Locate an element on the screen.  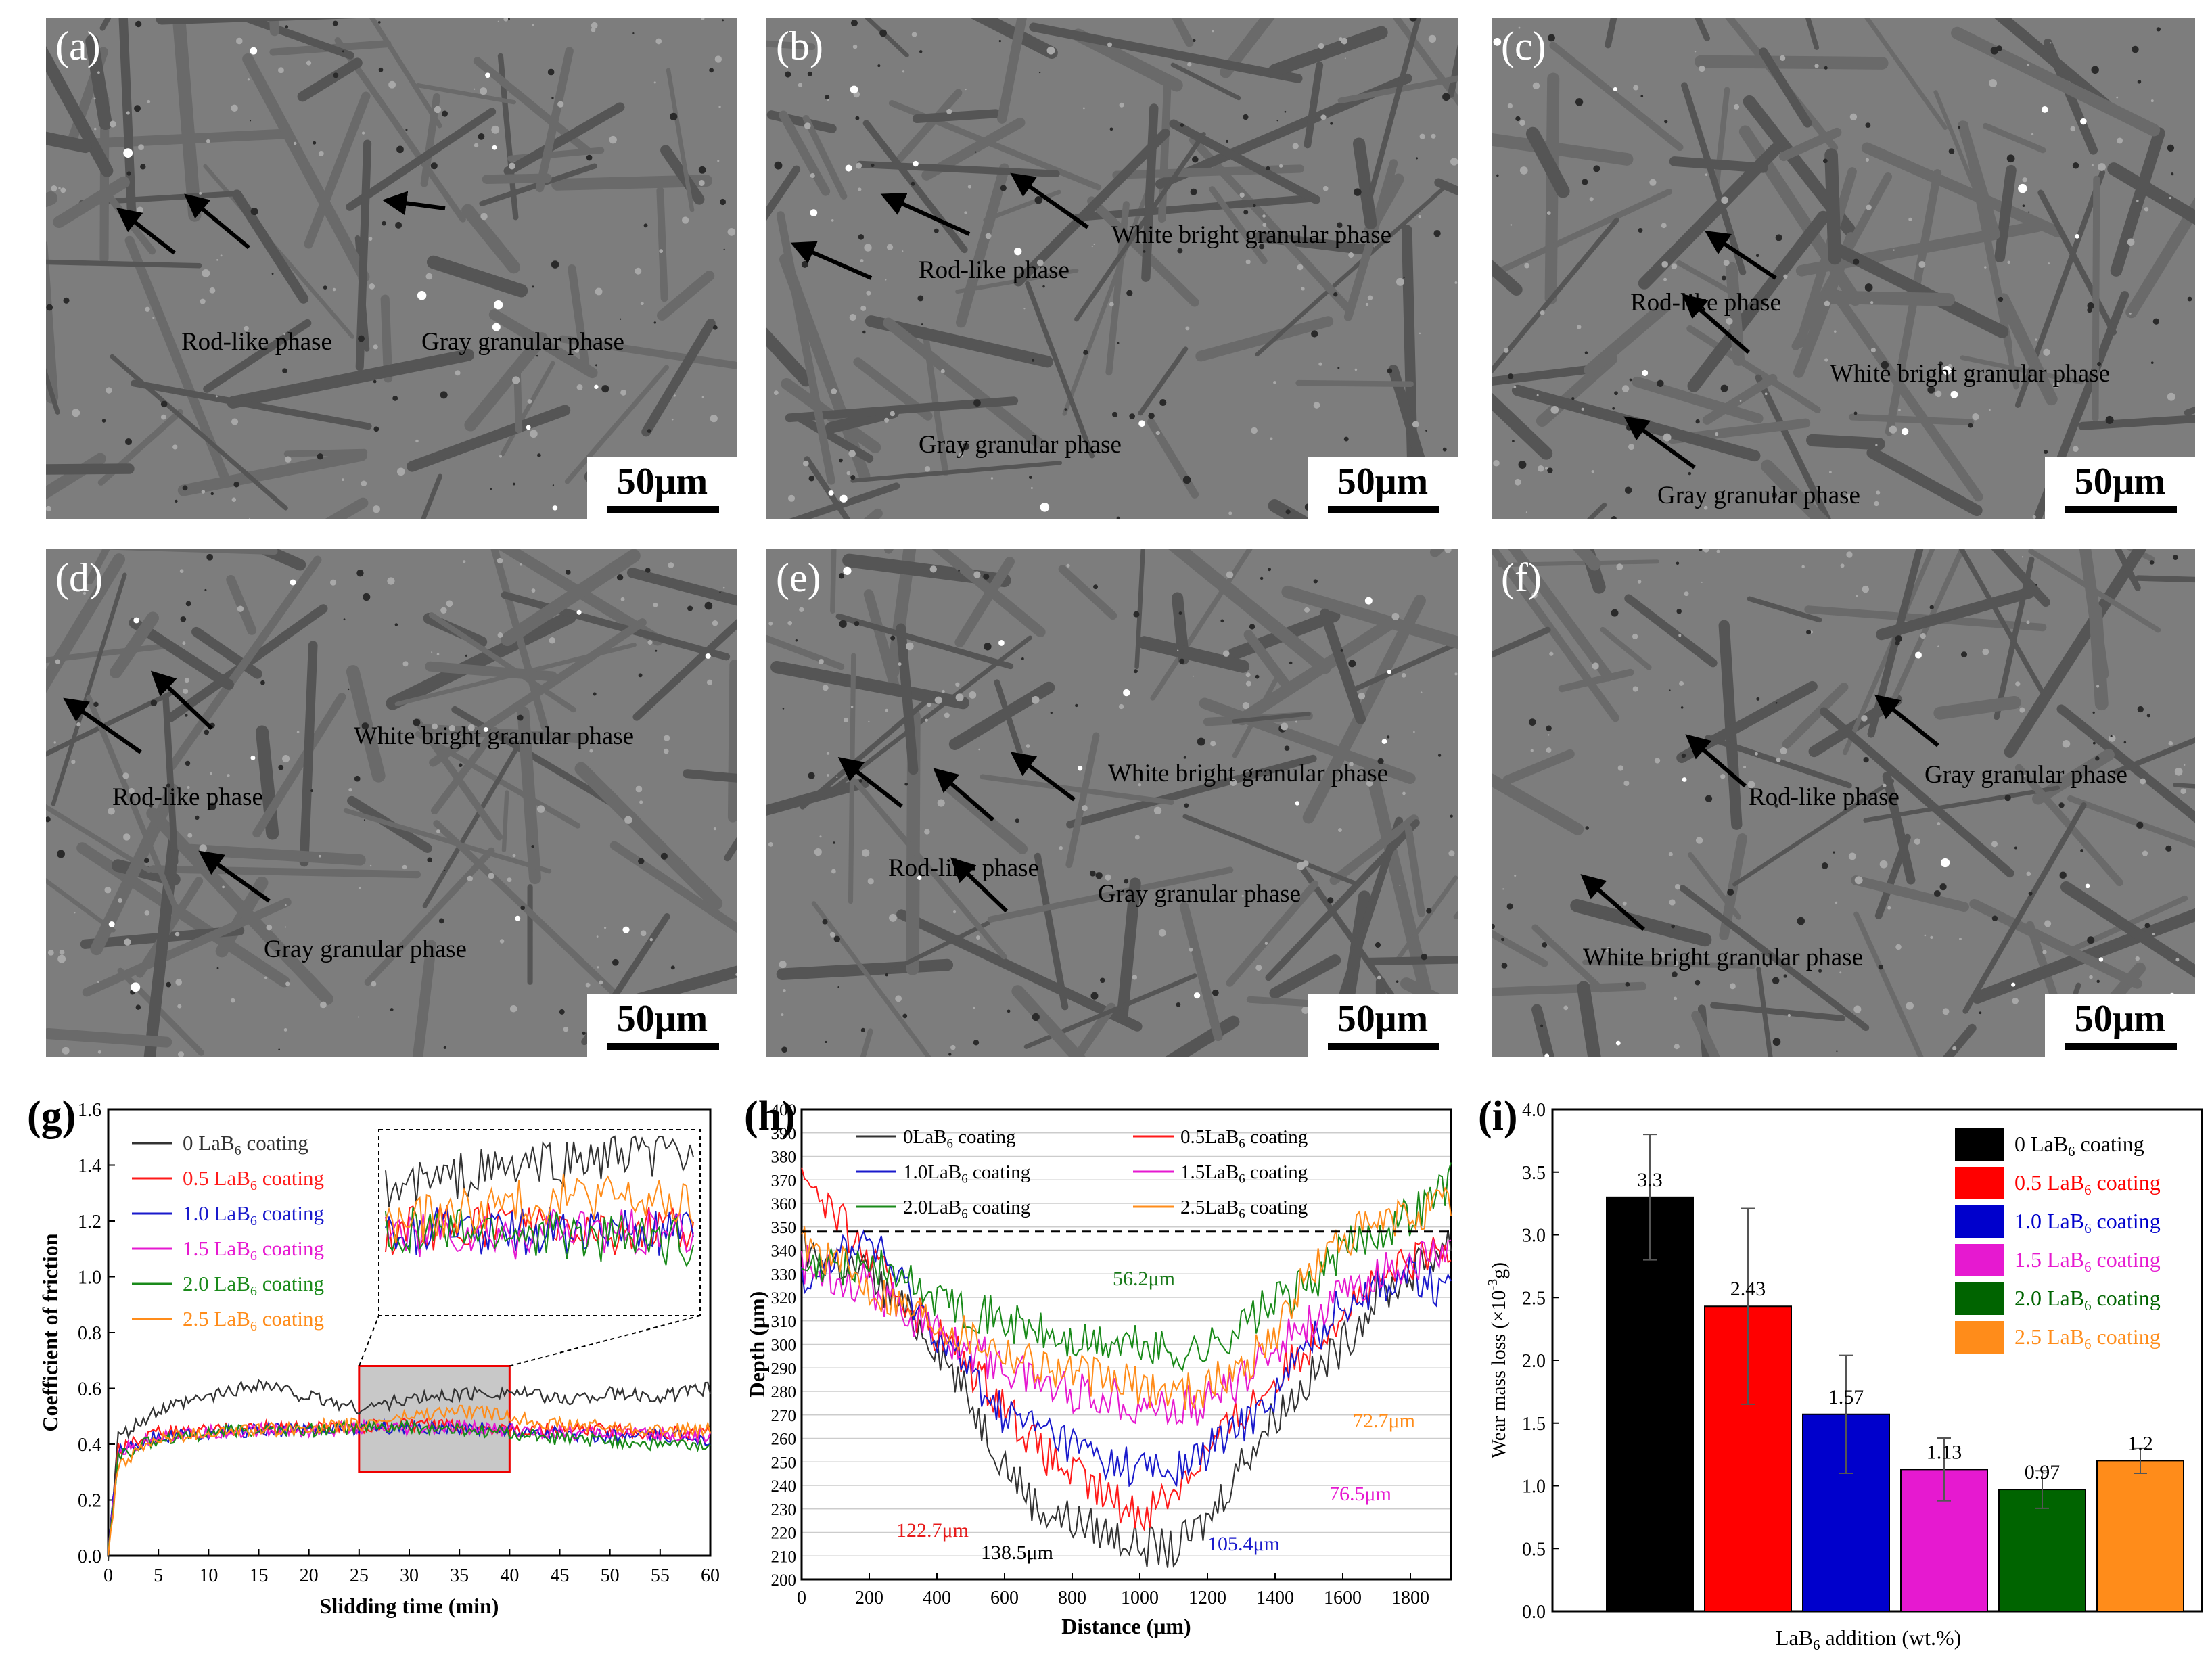
y-tick-label: 0.8 is located at coordinates (89, 1333).